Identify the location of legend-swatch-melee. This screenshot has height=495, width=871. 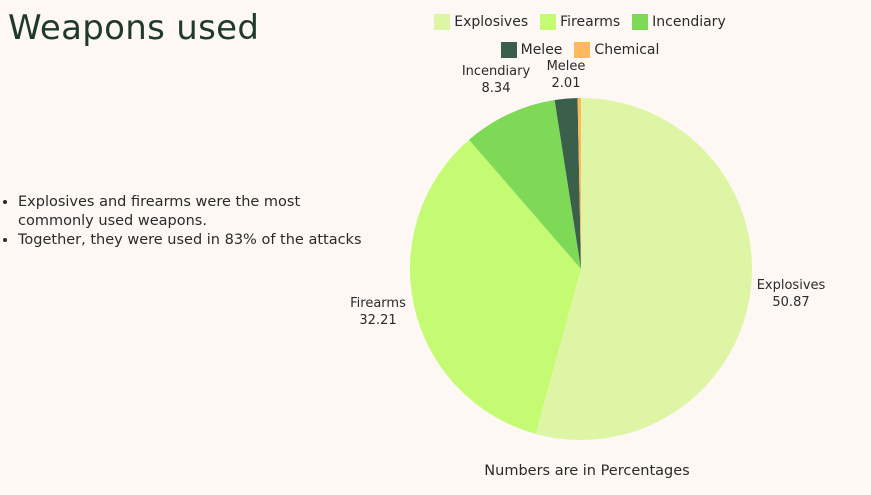
(508, 50).